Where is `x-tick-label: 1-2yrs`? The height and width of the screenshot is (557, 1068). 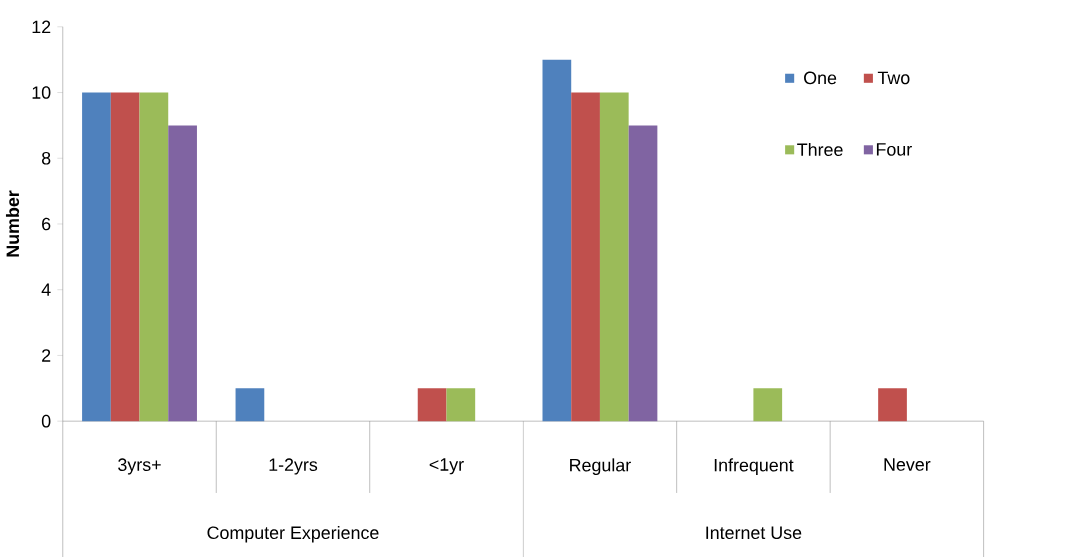 x-tick-label: 1-2yrs is located at coordinates (293, 466).